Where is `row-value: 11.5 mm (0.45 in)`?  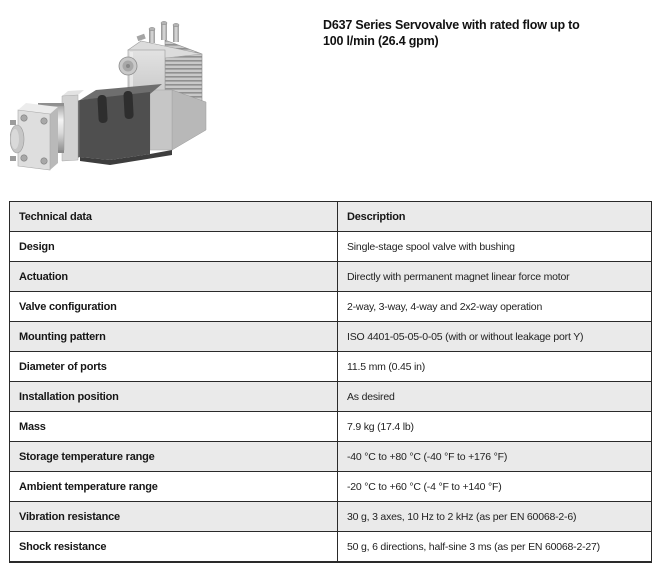 row-value: 11.5 mm (0.45 in) is located at coordinates (494, 366).